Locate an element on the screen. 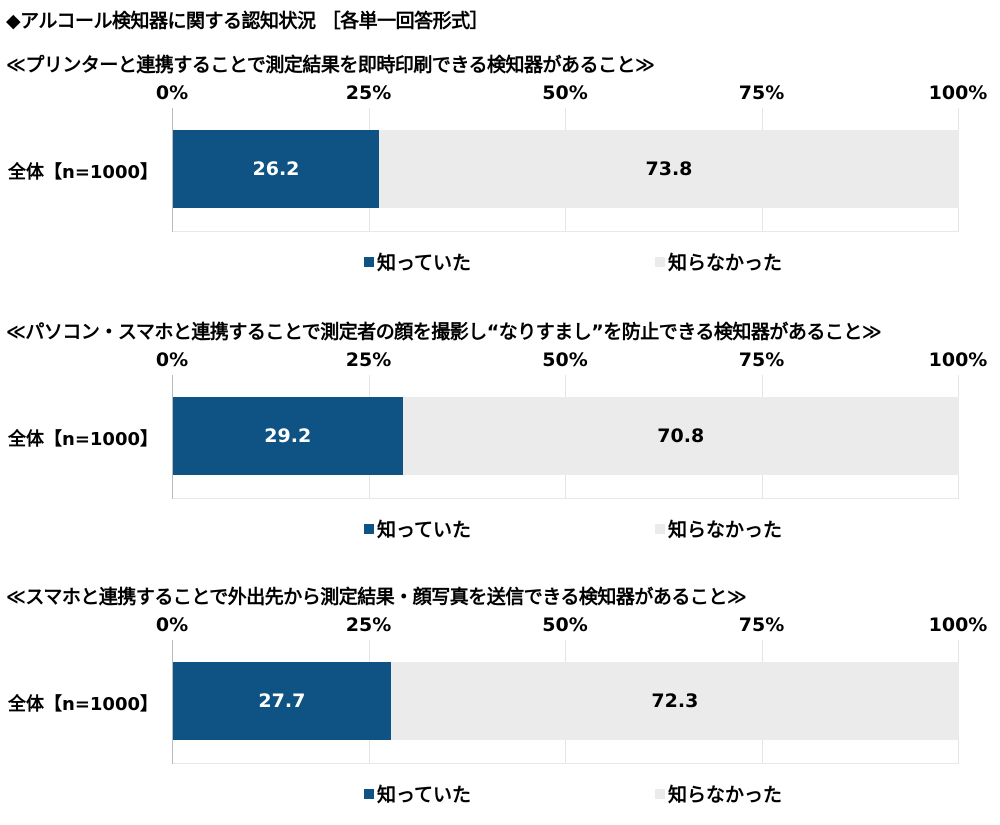 The image size is (1000, 825). data-label: 27.7 is located at coordinates (282, 701).